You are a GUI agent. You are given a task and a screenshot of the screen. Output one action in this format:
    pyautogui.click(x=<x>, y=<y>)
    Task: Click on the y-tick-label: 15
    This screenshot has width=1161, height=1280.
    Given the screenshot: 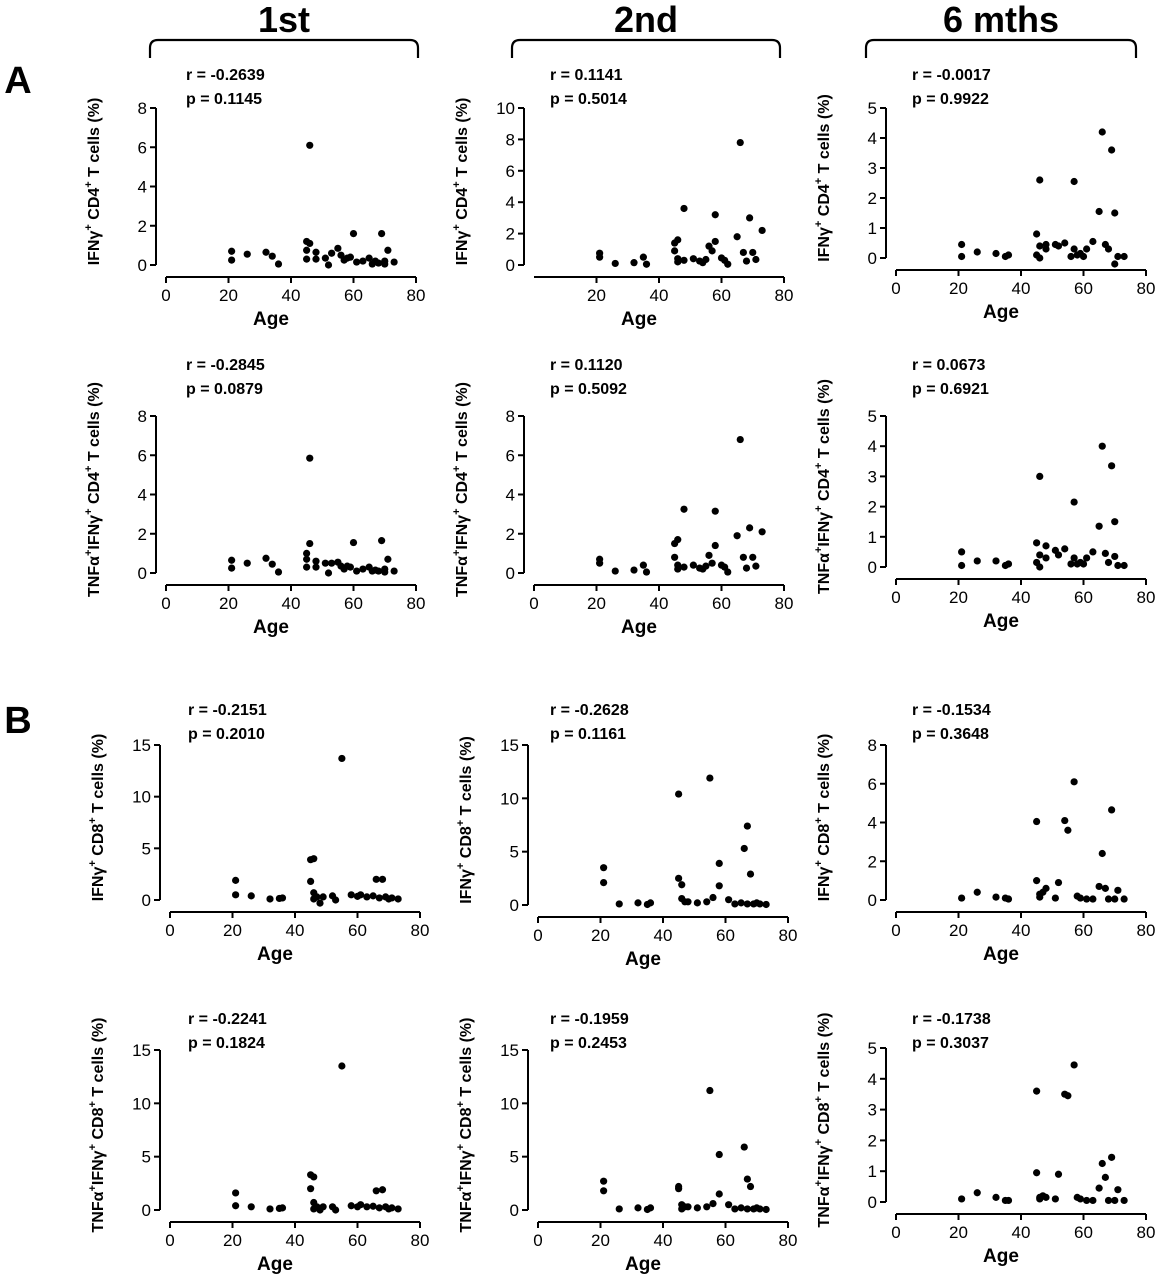 What is the action you would take?
    pyautogui.click(x=509, y=1050)
    